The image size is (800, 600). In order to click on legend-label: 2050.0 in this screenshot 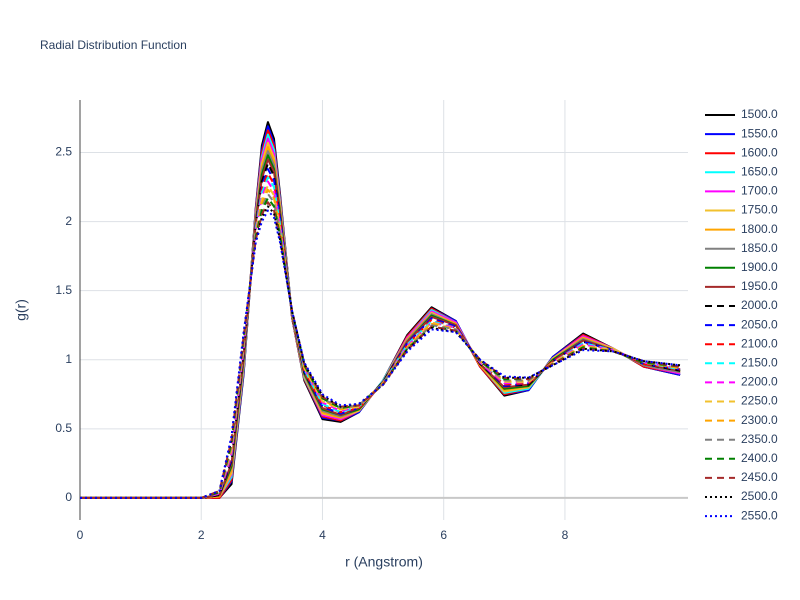, I will do `click(759, 324)`.